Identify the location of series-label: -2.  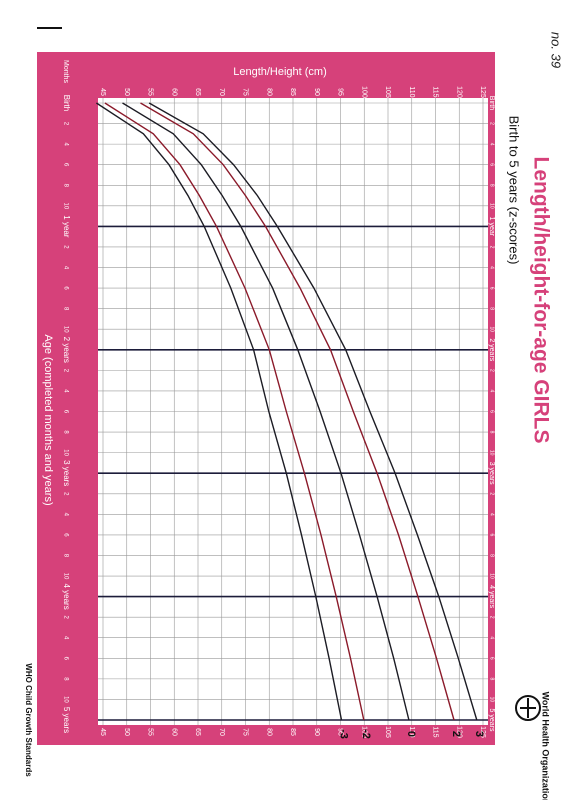
(366, 734).